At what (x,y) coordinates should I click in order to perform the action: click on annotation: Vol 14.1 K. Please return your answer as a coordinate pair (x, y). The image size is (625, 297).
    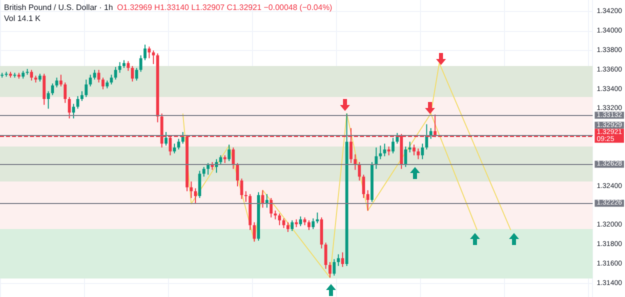
    Looking at the image, I should click on (23, 18).